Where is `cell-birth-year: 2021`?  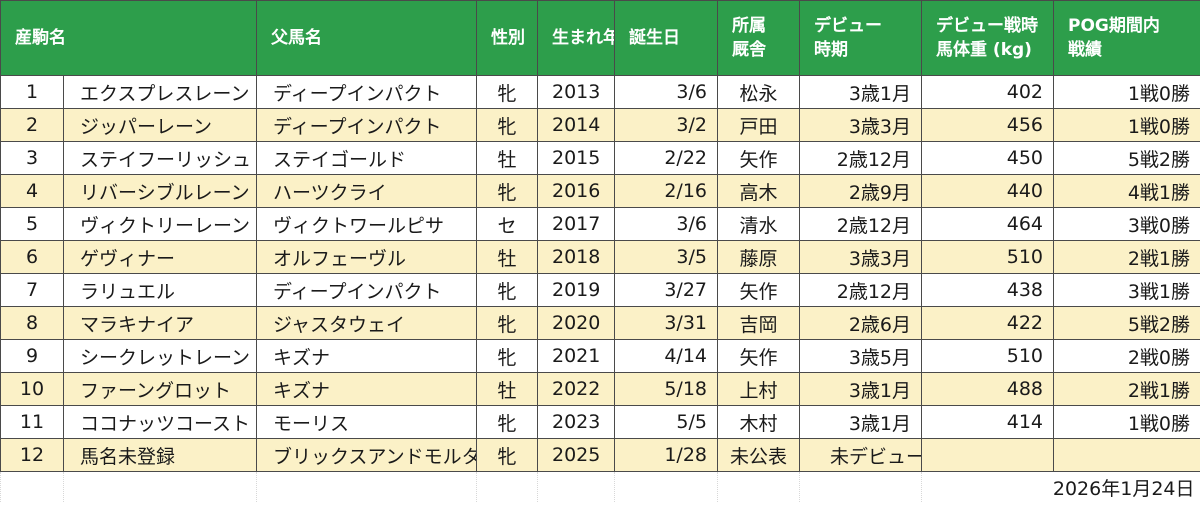
cell-birth-year: 2021 is located at coordinates (576, 356).